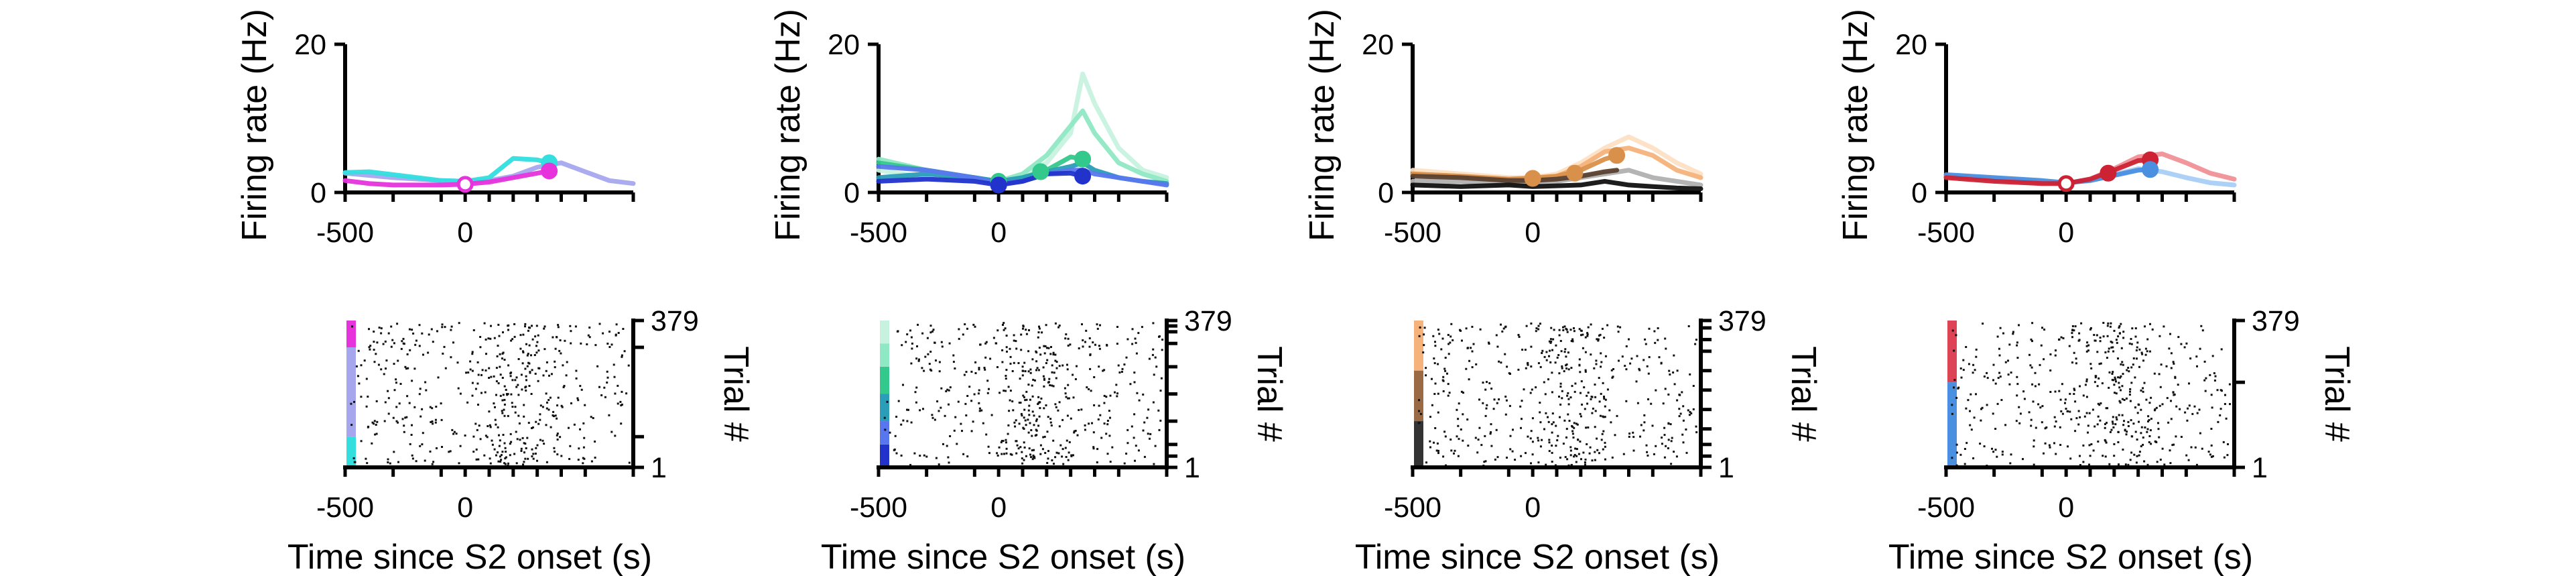 The image size is (2576, 576). Describe the element at coordinates (998, 233) in the screenshot. I see `x-tick-label: 0` at that location.